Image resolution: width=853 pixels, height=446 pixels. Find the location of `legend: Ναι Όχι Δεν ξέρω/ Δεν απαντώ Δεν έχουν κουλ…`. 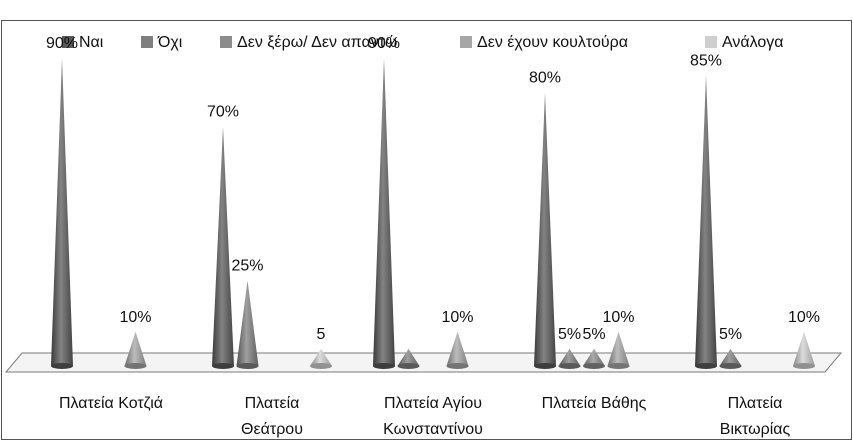

legend: Ναι Όχι Δεν ξέρω/ Δεν απαντώ Δεν έχουν κουλ… is located at coordinates (423, 42).